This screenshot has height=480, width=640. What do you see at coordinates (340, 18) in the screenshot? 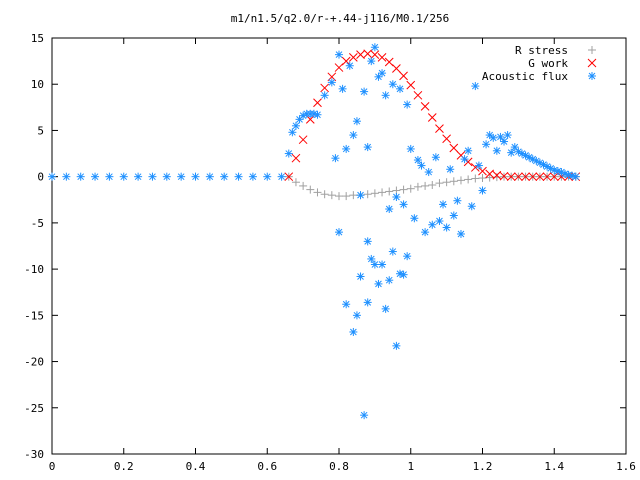
I see `chart-title: m1/n1.5/q2.0/r-+.44-j116/M0.1/256` at bounding box center [340, 18].